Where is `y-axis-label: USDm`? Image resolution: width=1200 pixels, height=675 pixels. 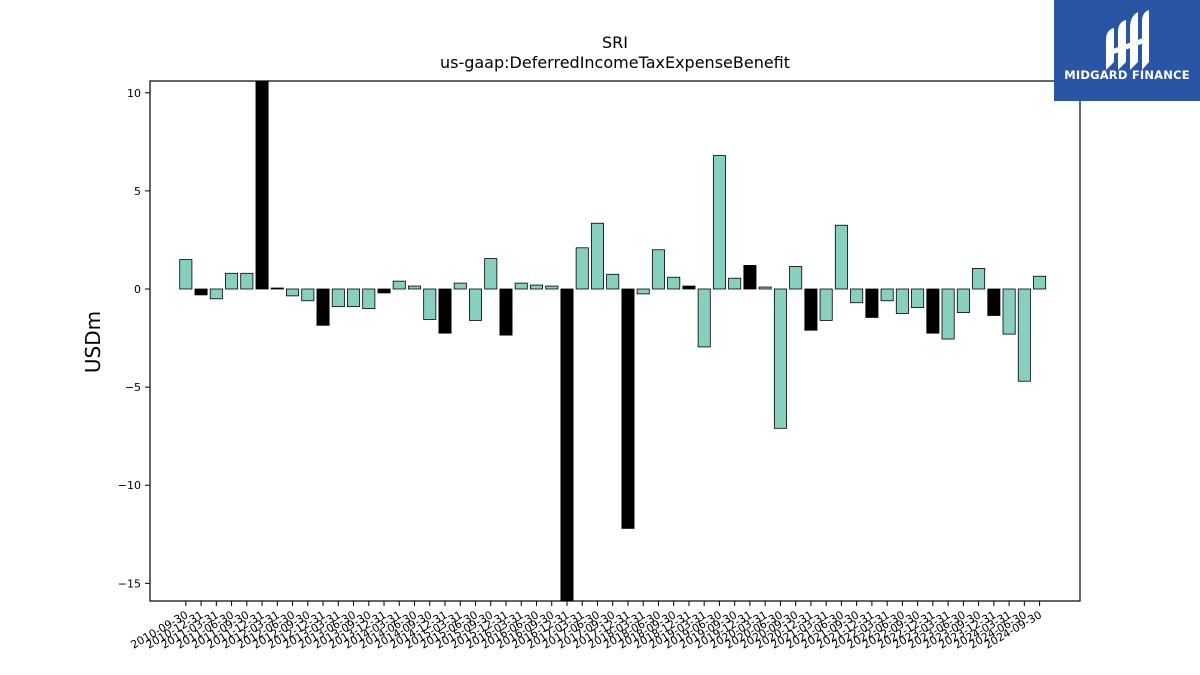 y-axis-label: USDm is located at coordinates (93, 342).